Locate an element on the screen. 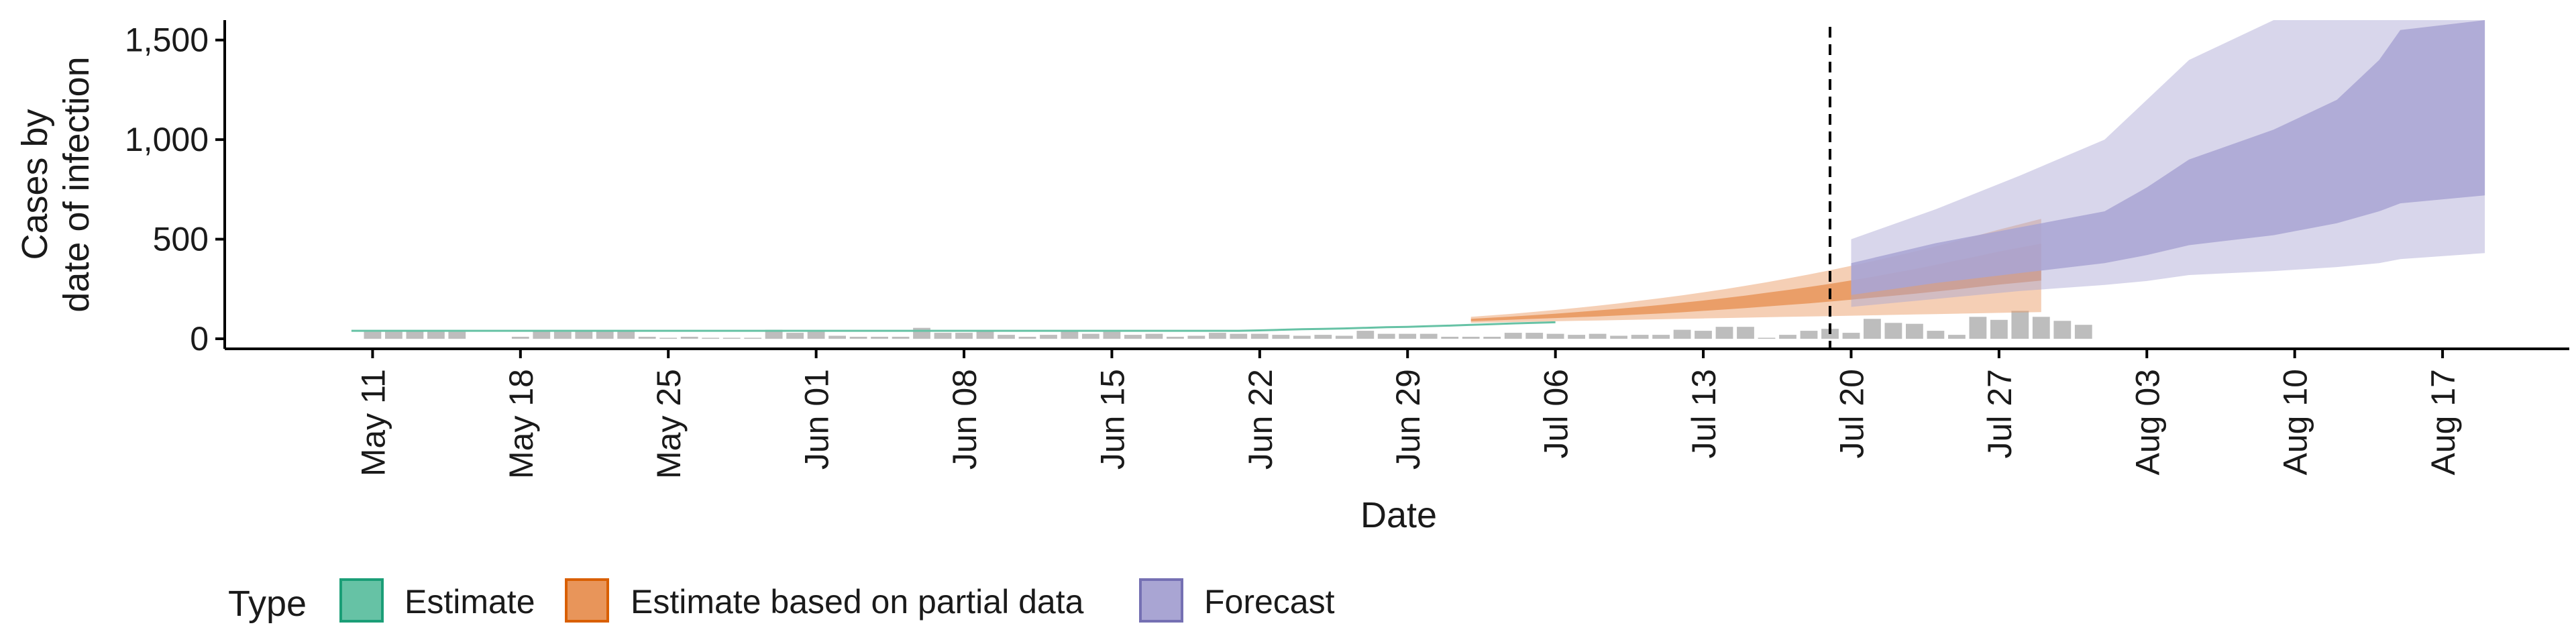 The height and width of the screenshot is (644, 2576). x-tick-label: May 11 is located at coordinates (373, 422).